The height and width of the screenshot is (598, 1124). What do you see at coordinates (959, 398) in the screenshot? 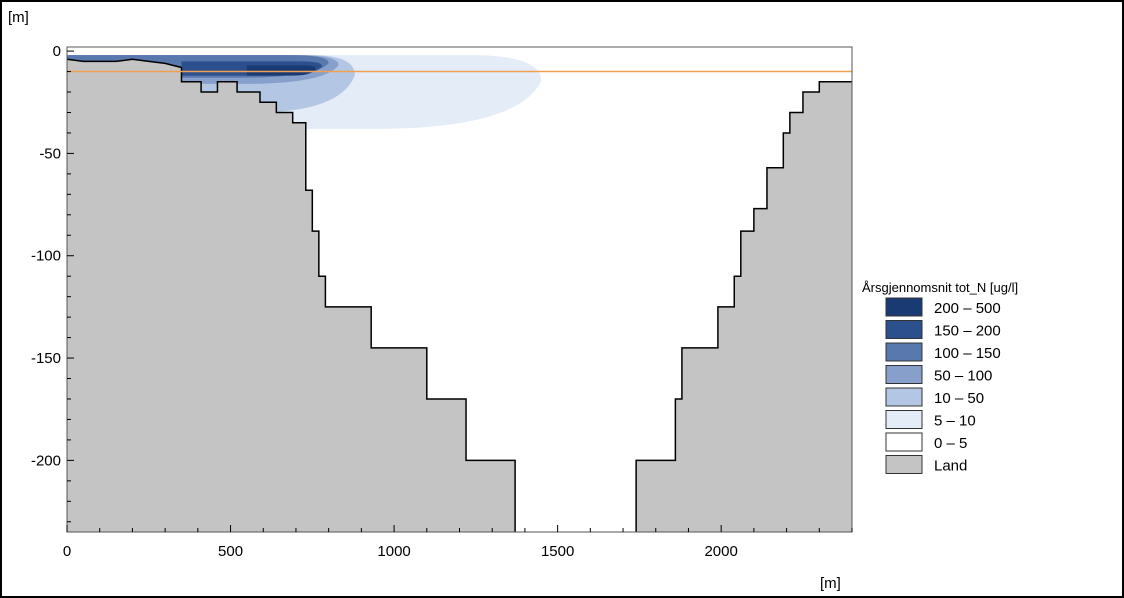
I see `legend-label: 10 – 50` at bounding box center [959, 398].